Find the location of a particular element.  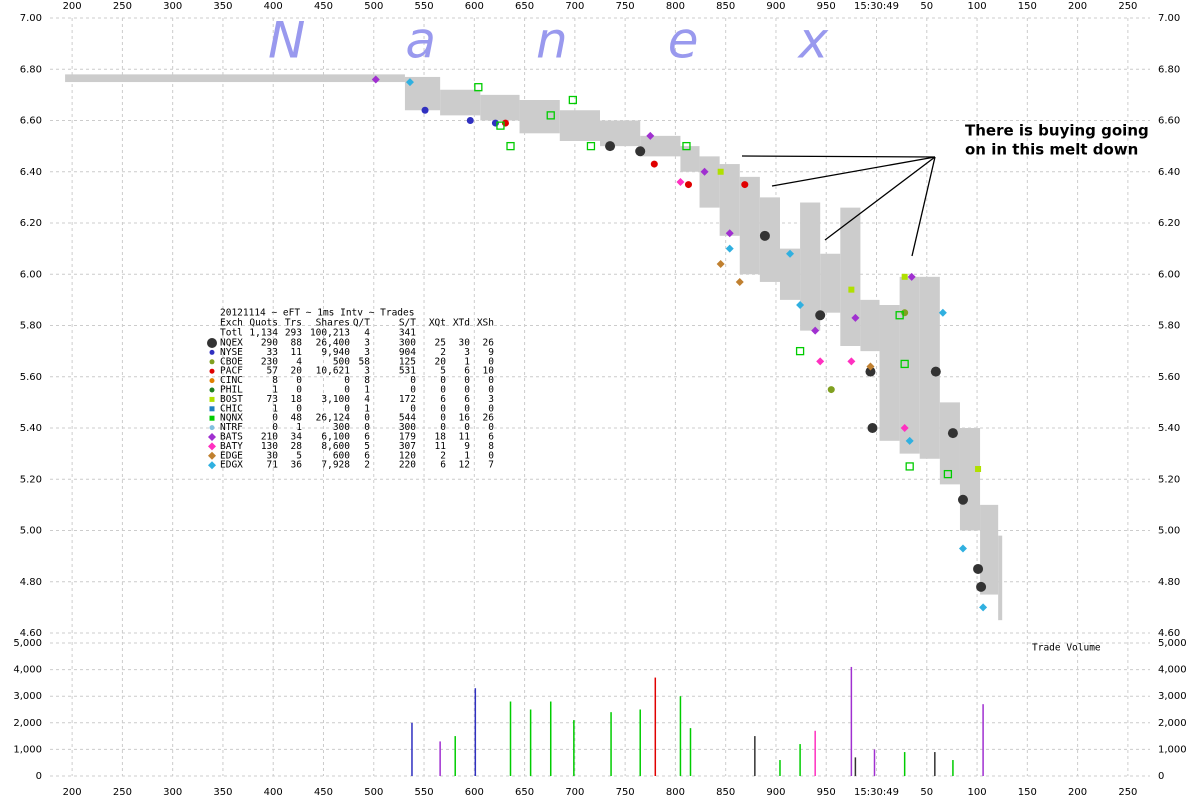

x-tick-label: 200 is located at coordinates (1077, 6).